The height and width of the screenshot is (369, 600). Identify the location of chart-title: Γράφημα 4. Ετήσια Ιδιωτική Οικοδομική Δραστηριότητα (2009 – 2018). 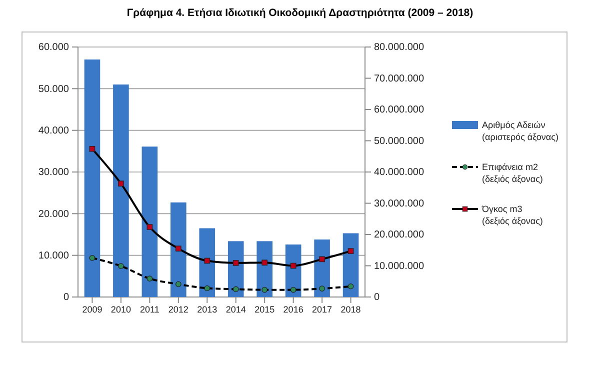
(300, 13).